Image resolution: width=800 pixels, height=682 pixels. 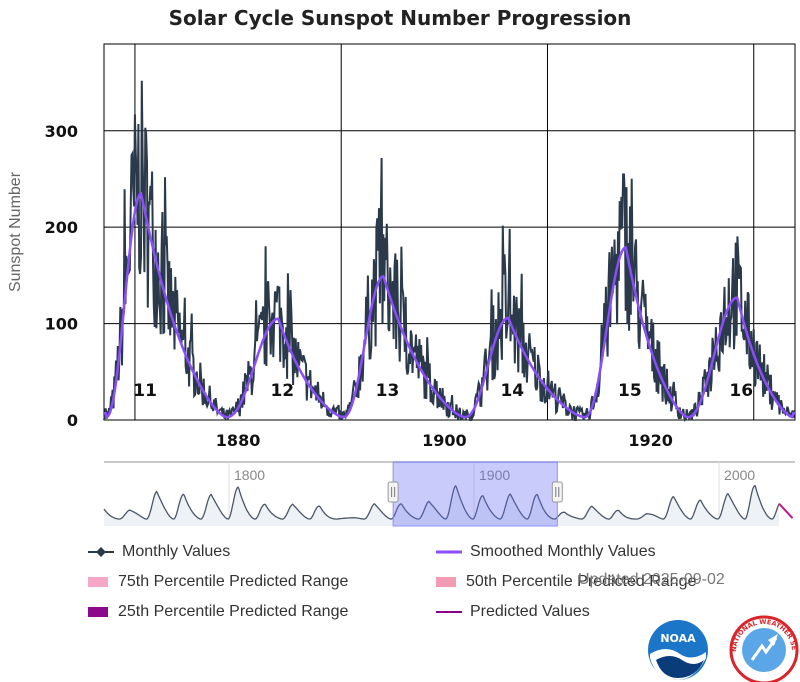 I want to click on legend-50th-percentile: 50th Percentile Predicted Range, so click(x=566, y=582).